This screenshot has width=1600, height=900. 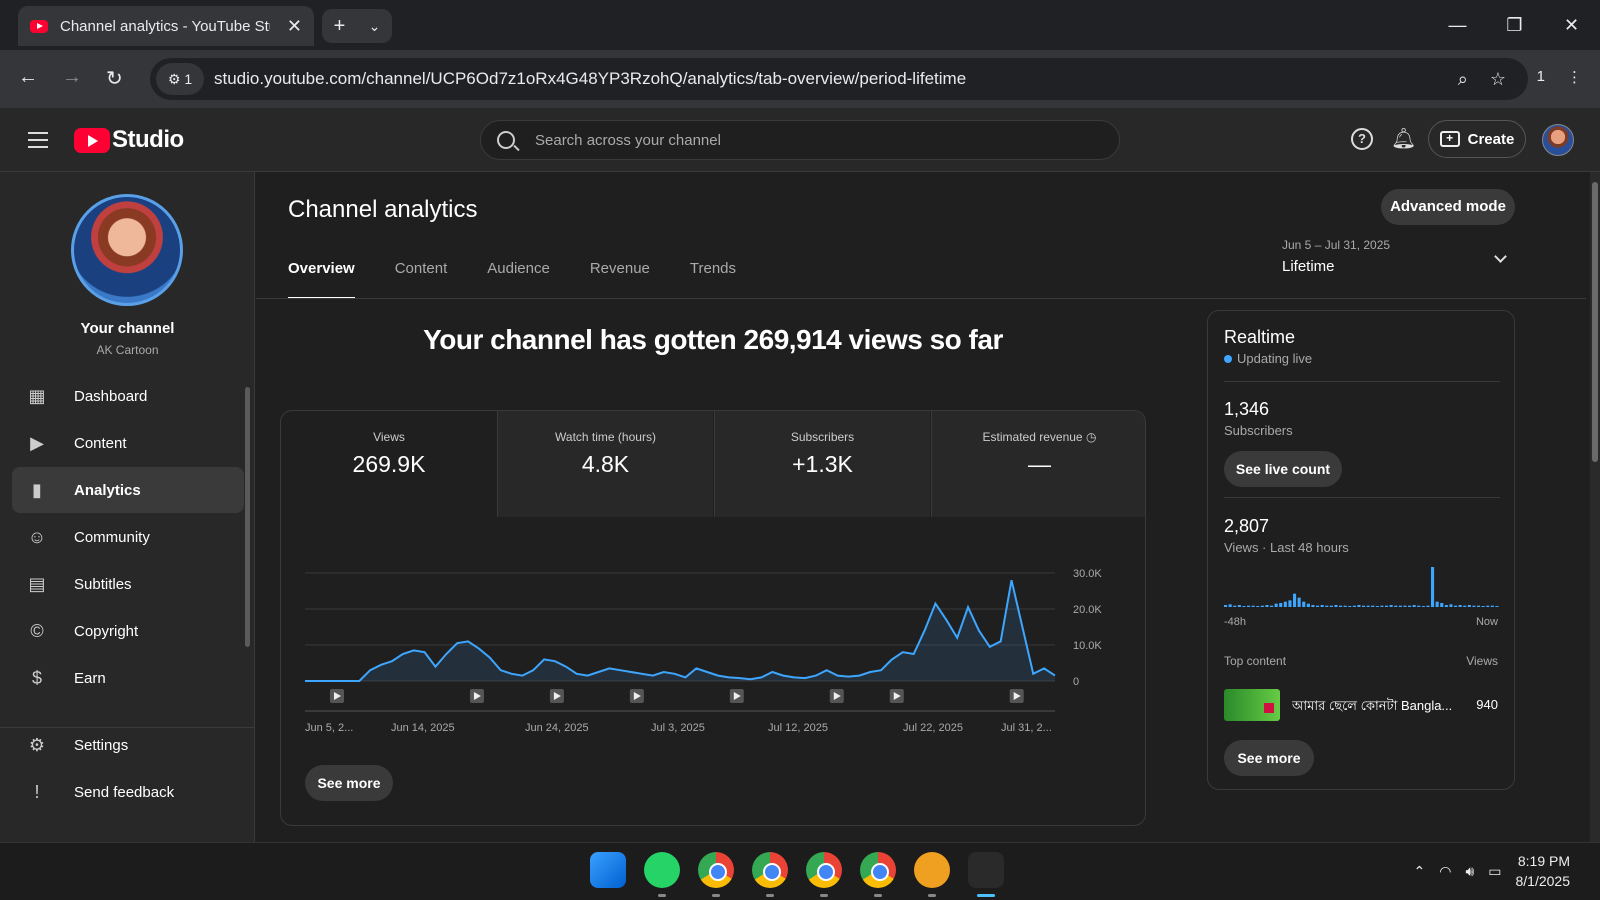 What do you see at coordinates (1269, 758) in the screenshot?
I see `realtime-see-more-button: See more` at bounding box center [1269, 758].